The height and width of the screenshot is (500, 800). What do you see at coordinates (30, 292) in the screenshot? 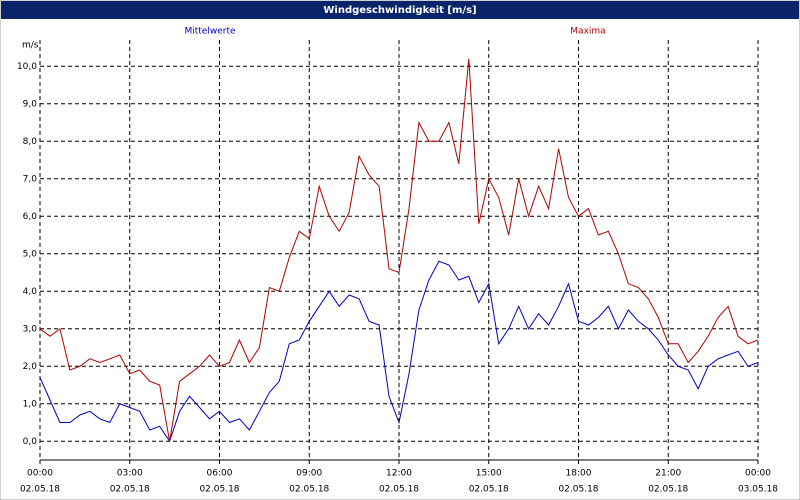
I see `y-tick-label: 4,0` at bounding box center [30, 292].